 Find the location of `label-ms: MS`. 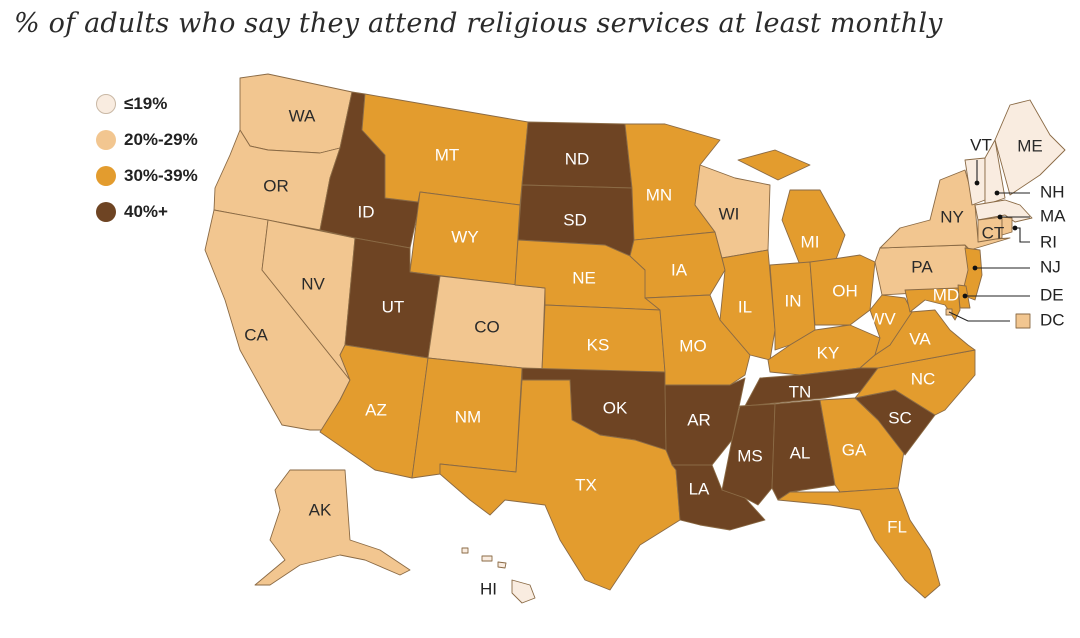

label-ms: MS is located at coordinates (750, 455).